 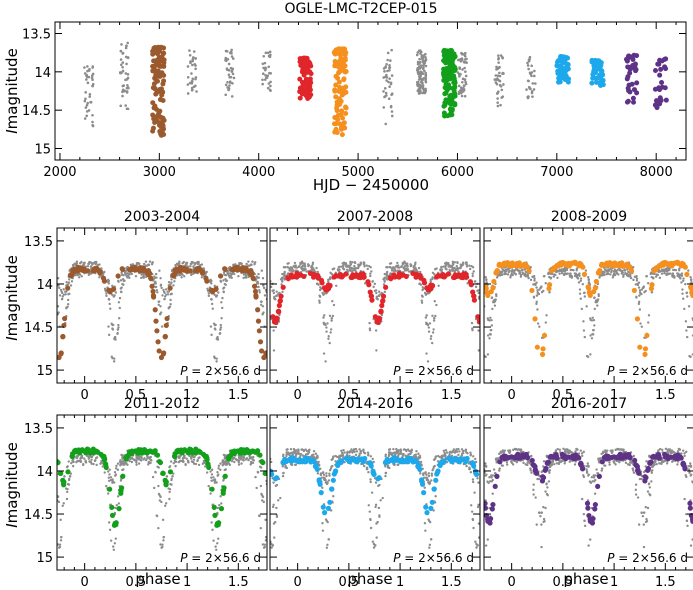 I want to click on y-tick-label: 14, so click(x=44, y=472).